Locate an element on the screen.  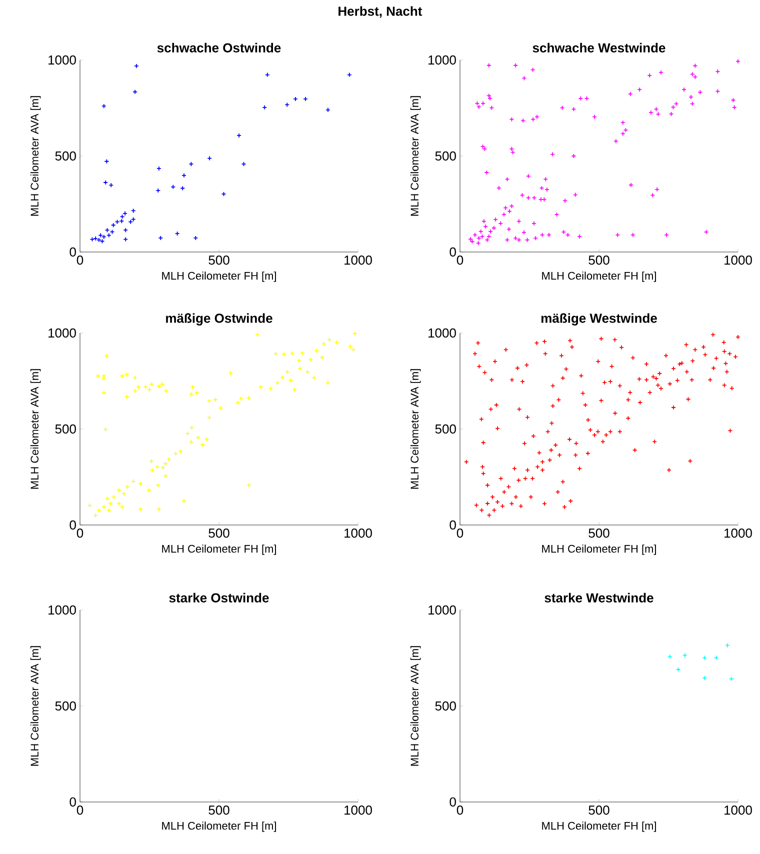
chart-title: mäßige Westwinde is located at coordinates (599, 319).